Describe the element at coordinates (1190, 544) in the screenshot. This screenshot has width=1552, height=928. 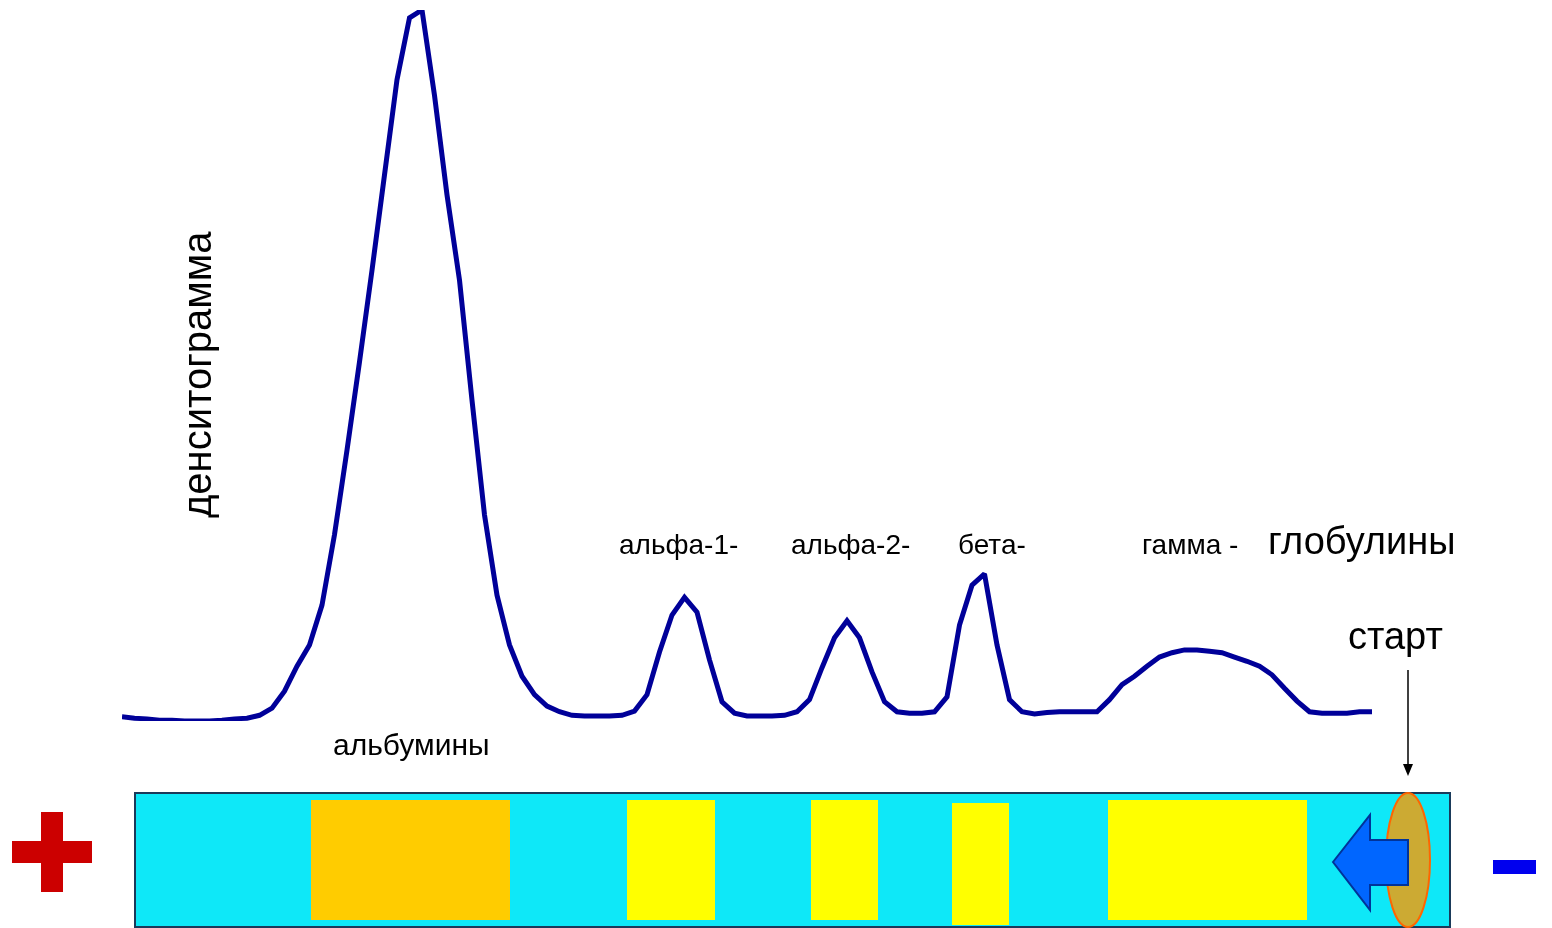
I see `annotation: гамма -` at that location.